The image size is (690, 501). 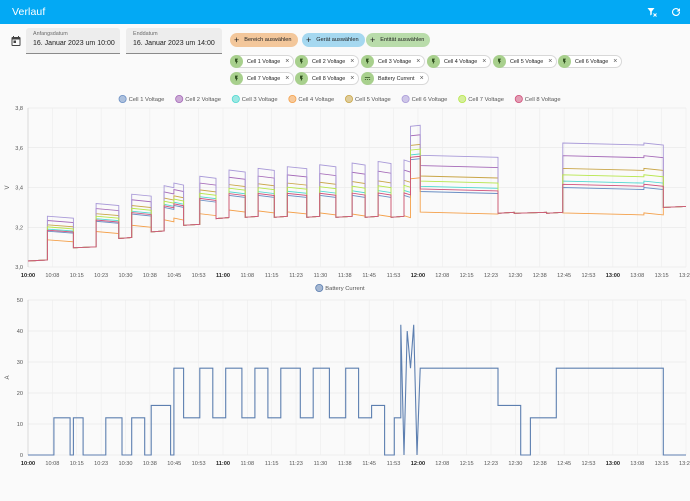 What do you see at coordinates (150, 464) in the screenshot?
I see `x-tick-label: 10:38` at bounding box center [150, 464].